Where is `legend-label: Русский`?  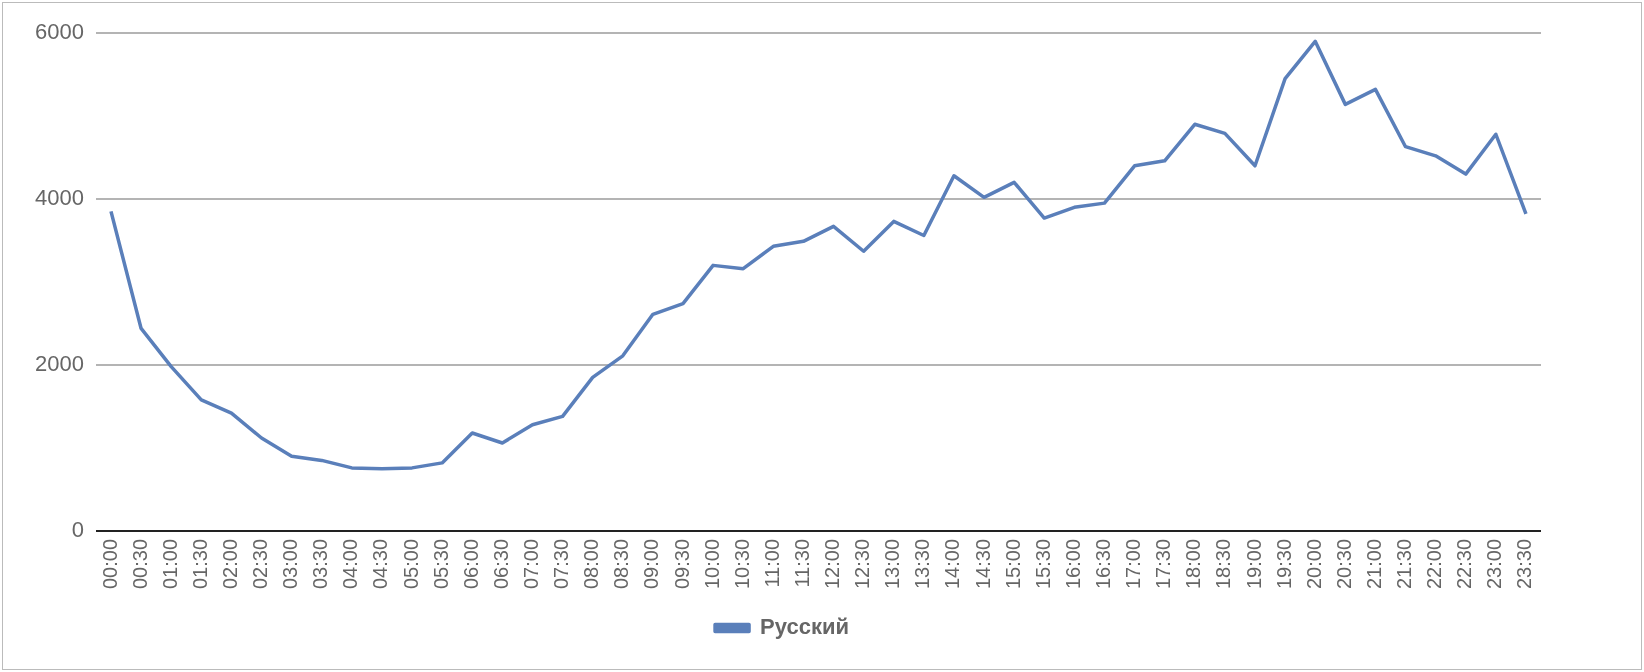
legend-label: Русский is located at coordinates (804, 627).